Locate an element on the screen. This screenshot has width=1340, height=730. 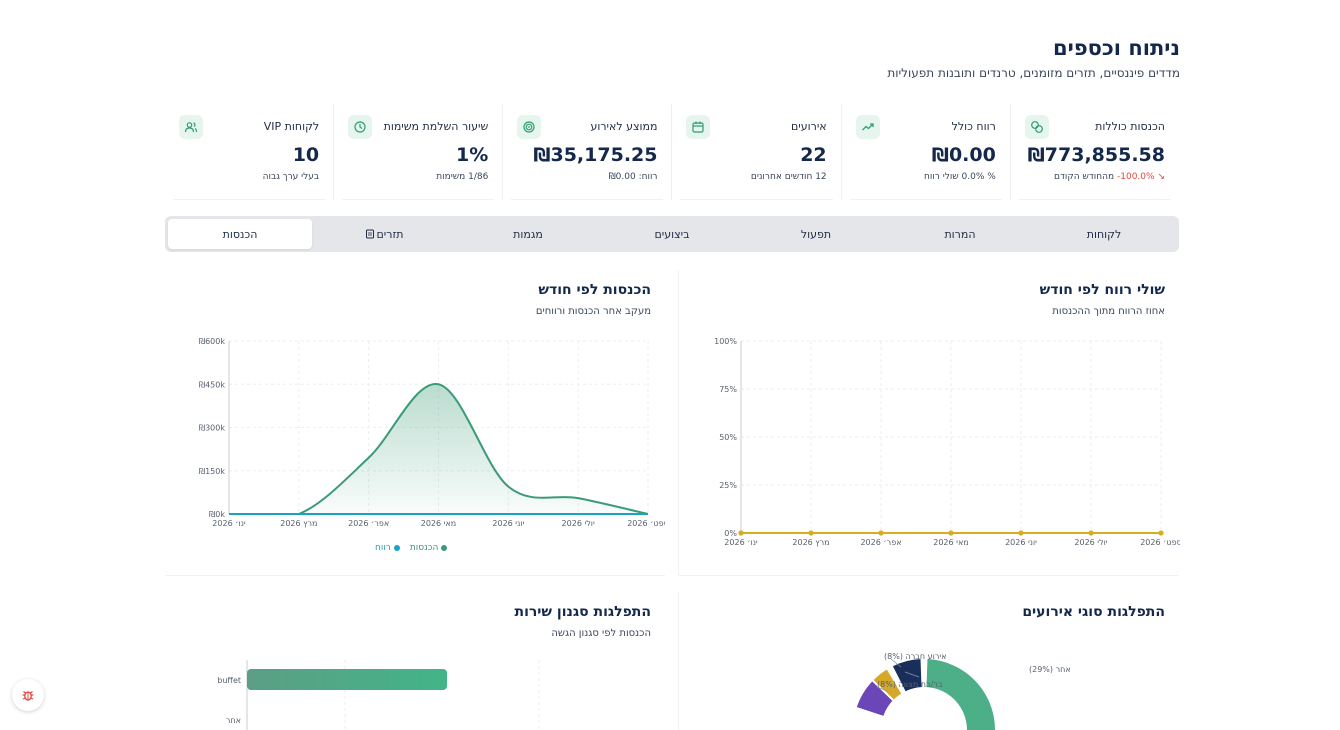
target-icon is located at coordinates (529, 127).